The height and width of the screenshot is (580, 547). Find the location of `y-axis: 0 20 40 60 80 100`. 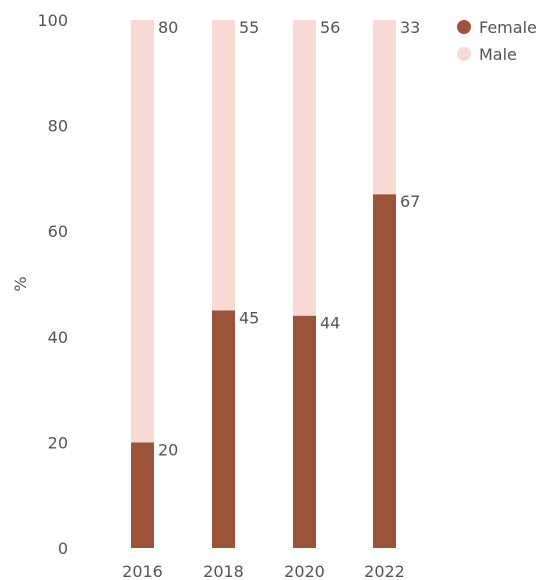

y-axis: 0 20 40 60 80 100 is located at coordinates (52, 284).